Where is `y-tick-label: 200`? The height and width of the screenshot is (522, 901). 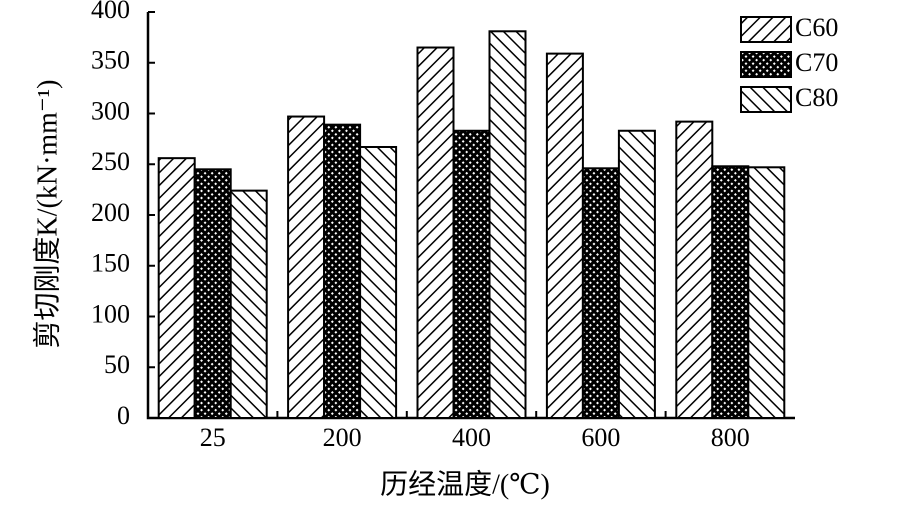
y-tick-label: 200 is located at coordinates (110, 212).